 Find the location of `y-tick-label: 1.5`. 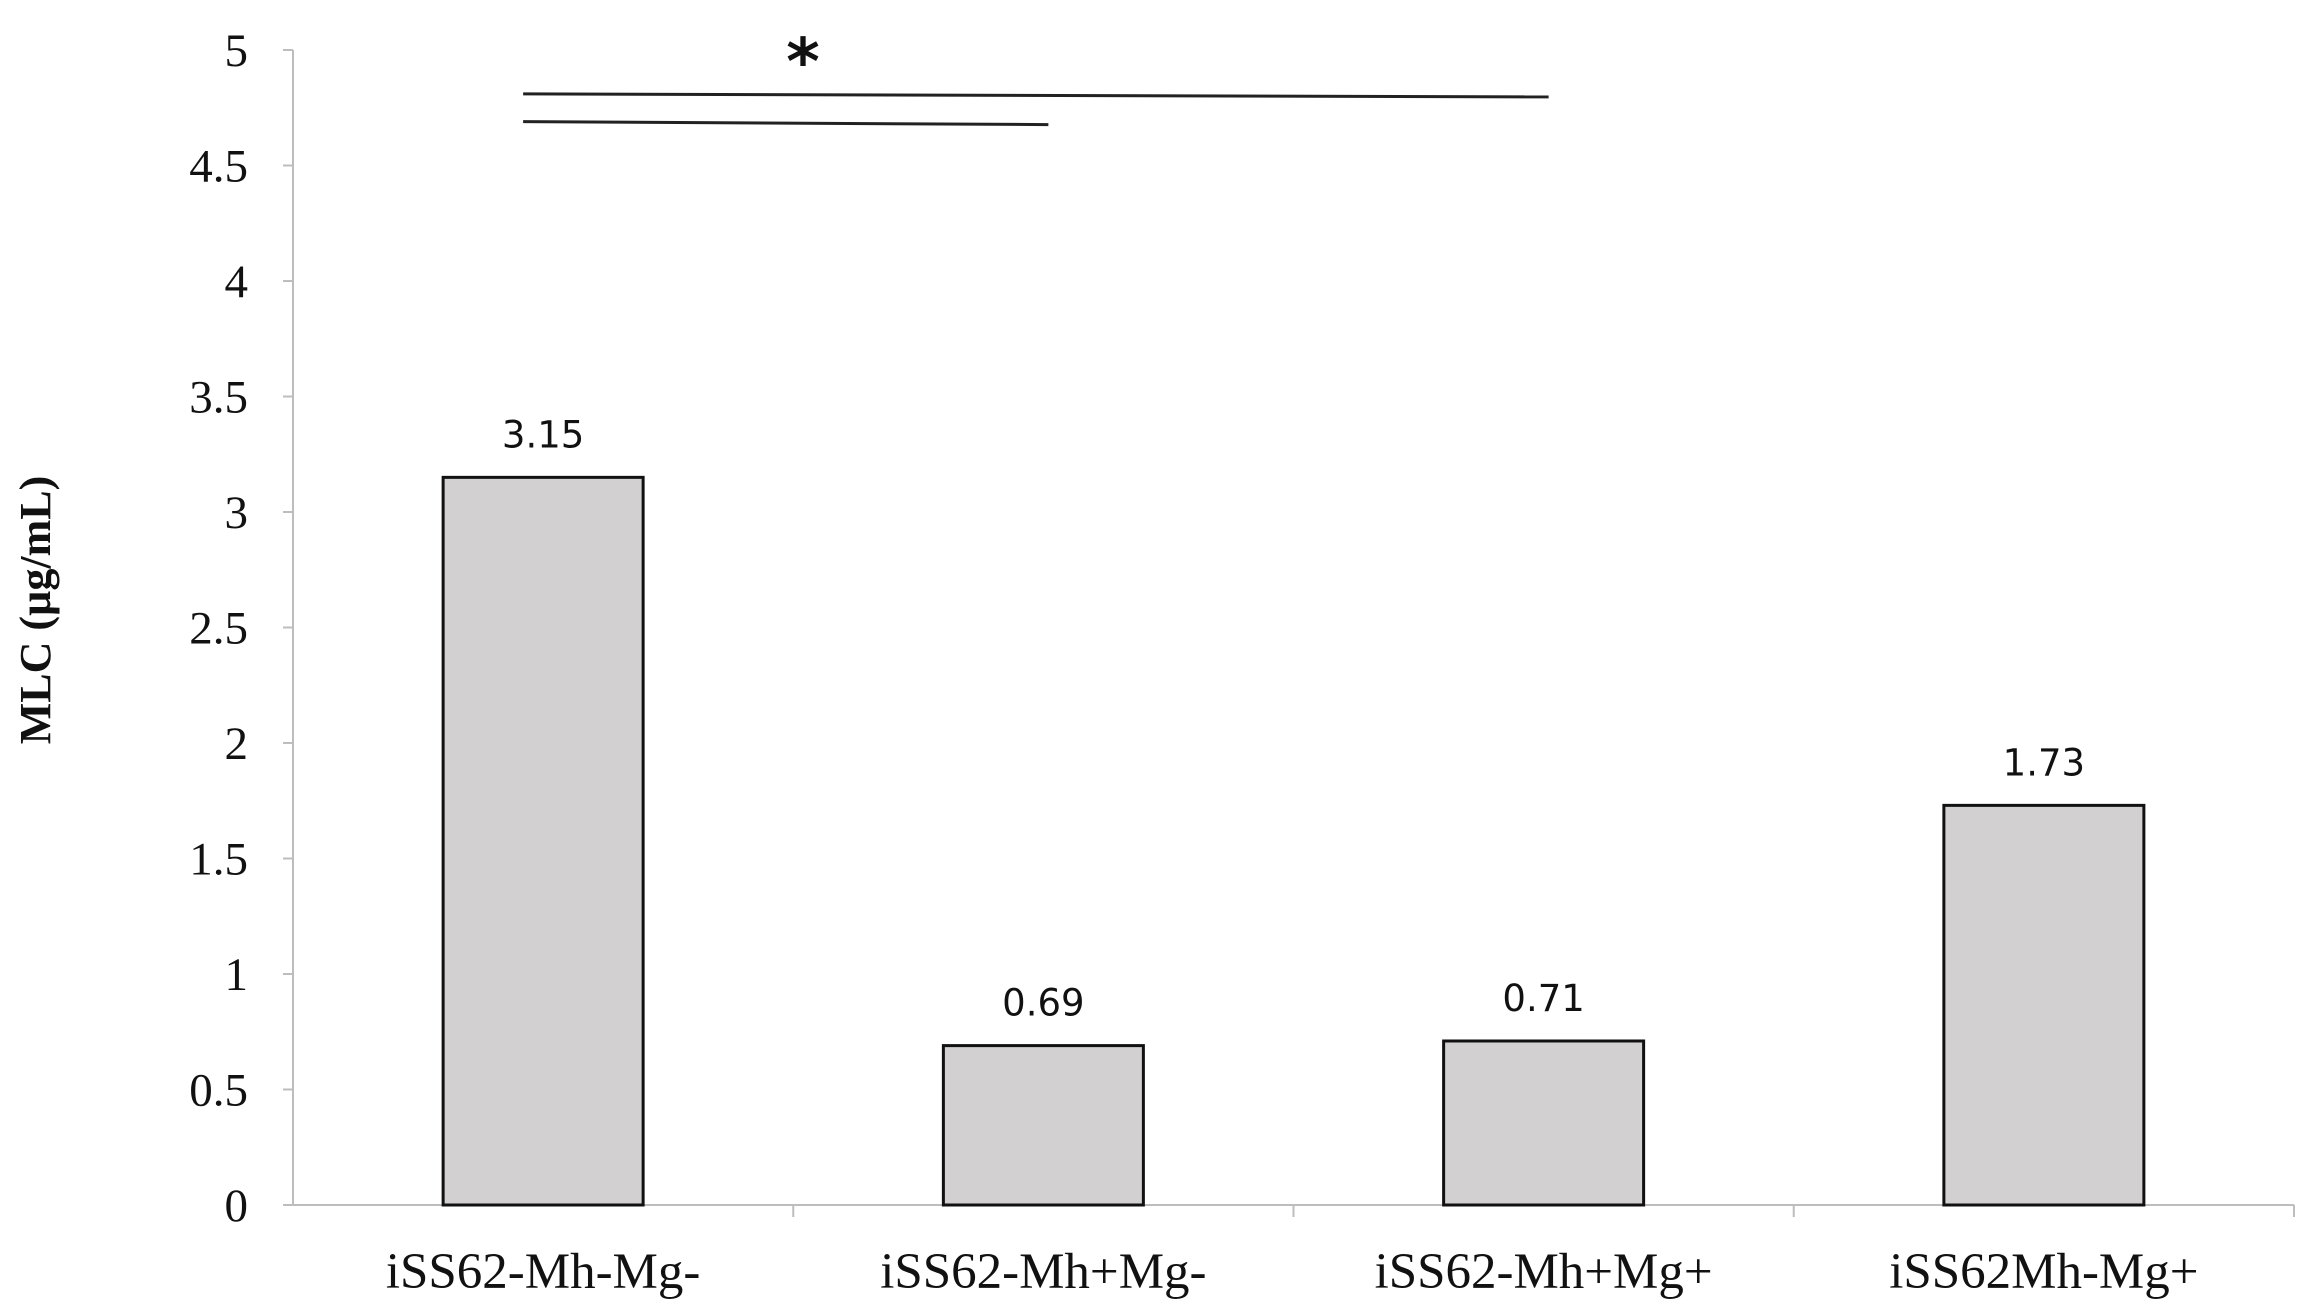

y-tick-label: 1.5 is located at coordinates (218, 860).